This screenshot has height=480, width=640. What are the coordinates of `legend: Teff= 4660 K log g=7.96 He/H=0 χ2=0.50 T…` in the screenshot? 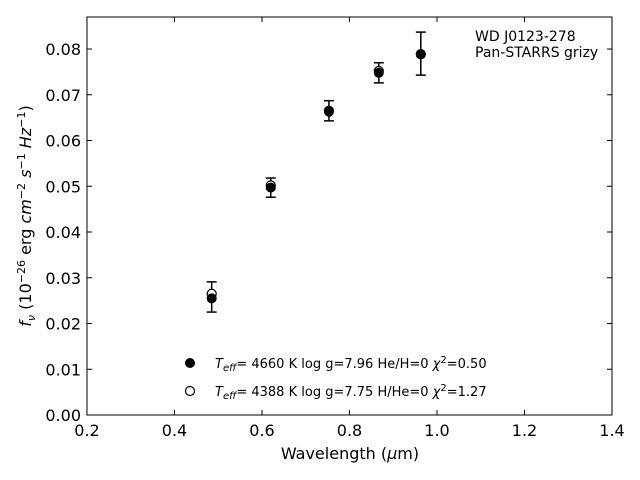 It's located at (335, 378).